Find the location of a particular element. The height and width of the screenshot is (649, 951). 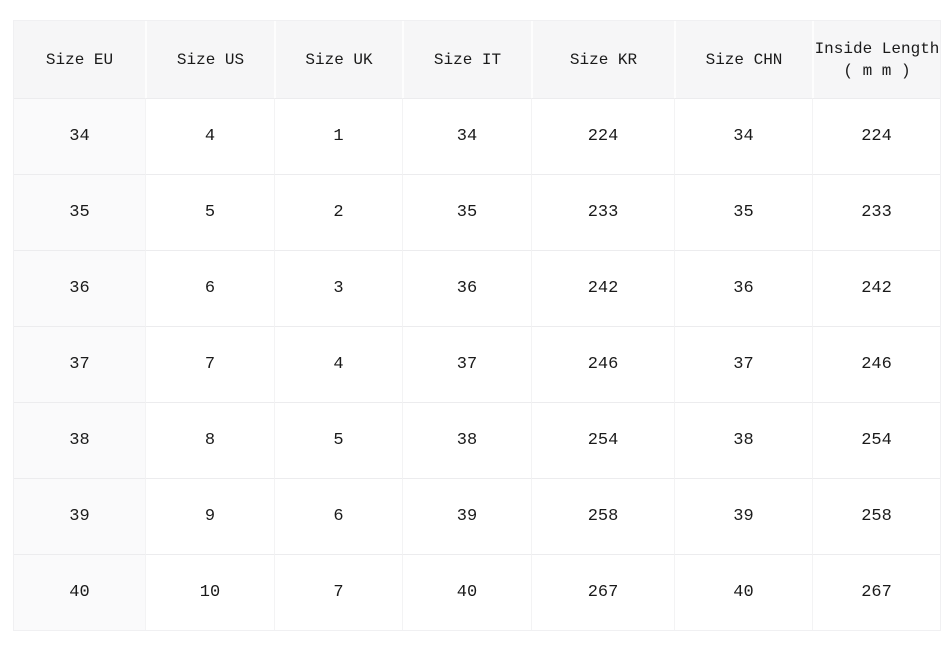

cell-size-kr: 242 is located at coordinates (602, 288).